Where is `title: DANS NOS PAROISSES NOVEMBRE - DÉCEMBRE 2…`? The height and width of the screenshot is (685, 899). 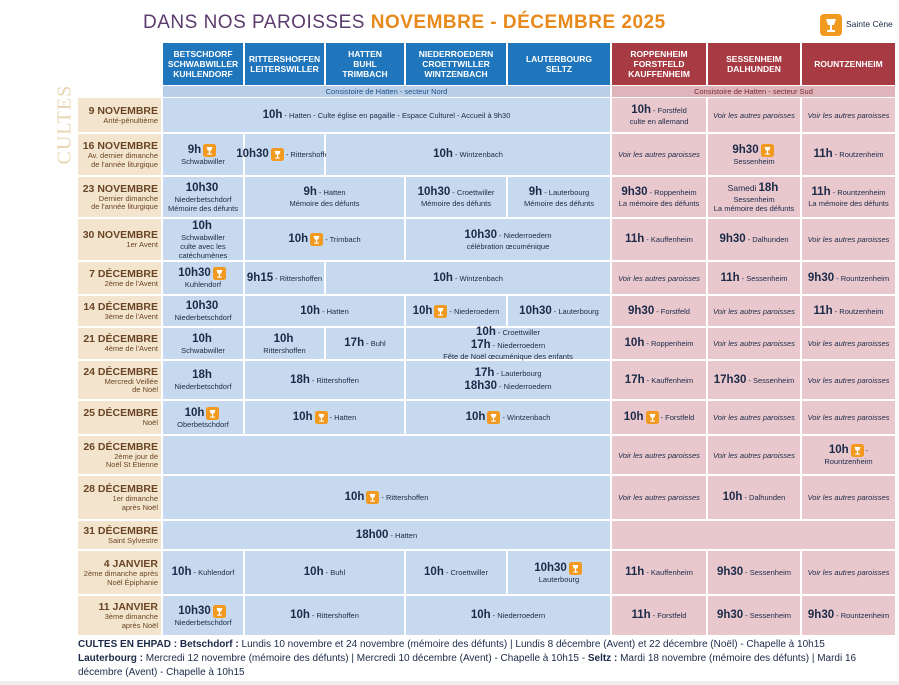 title: DANS NOS PAROISSES NOVEMBRE - DÉCEMBRE 2… is located at coordinates (404, 23).